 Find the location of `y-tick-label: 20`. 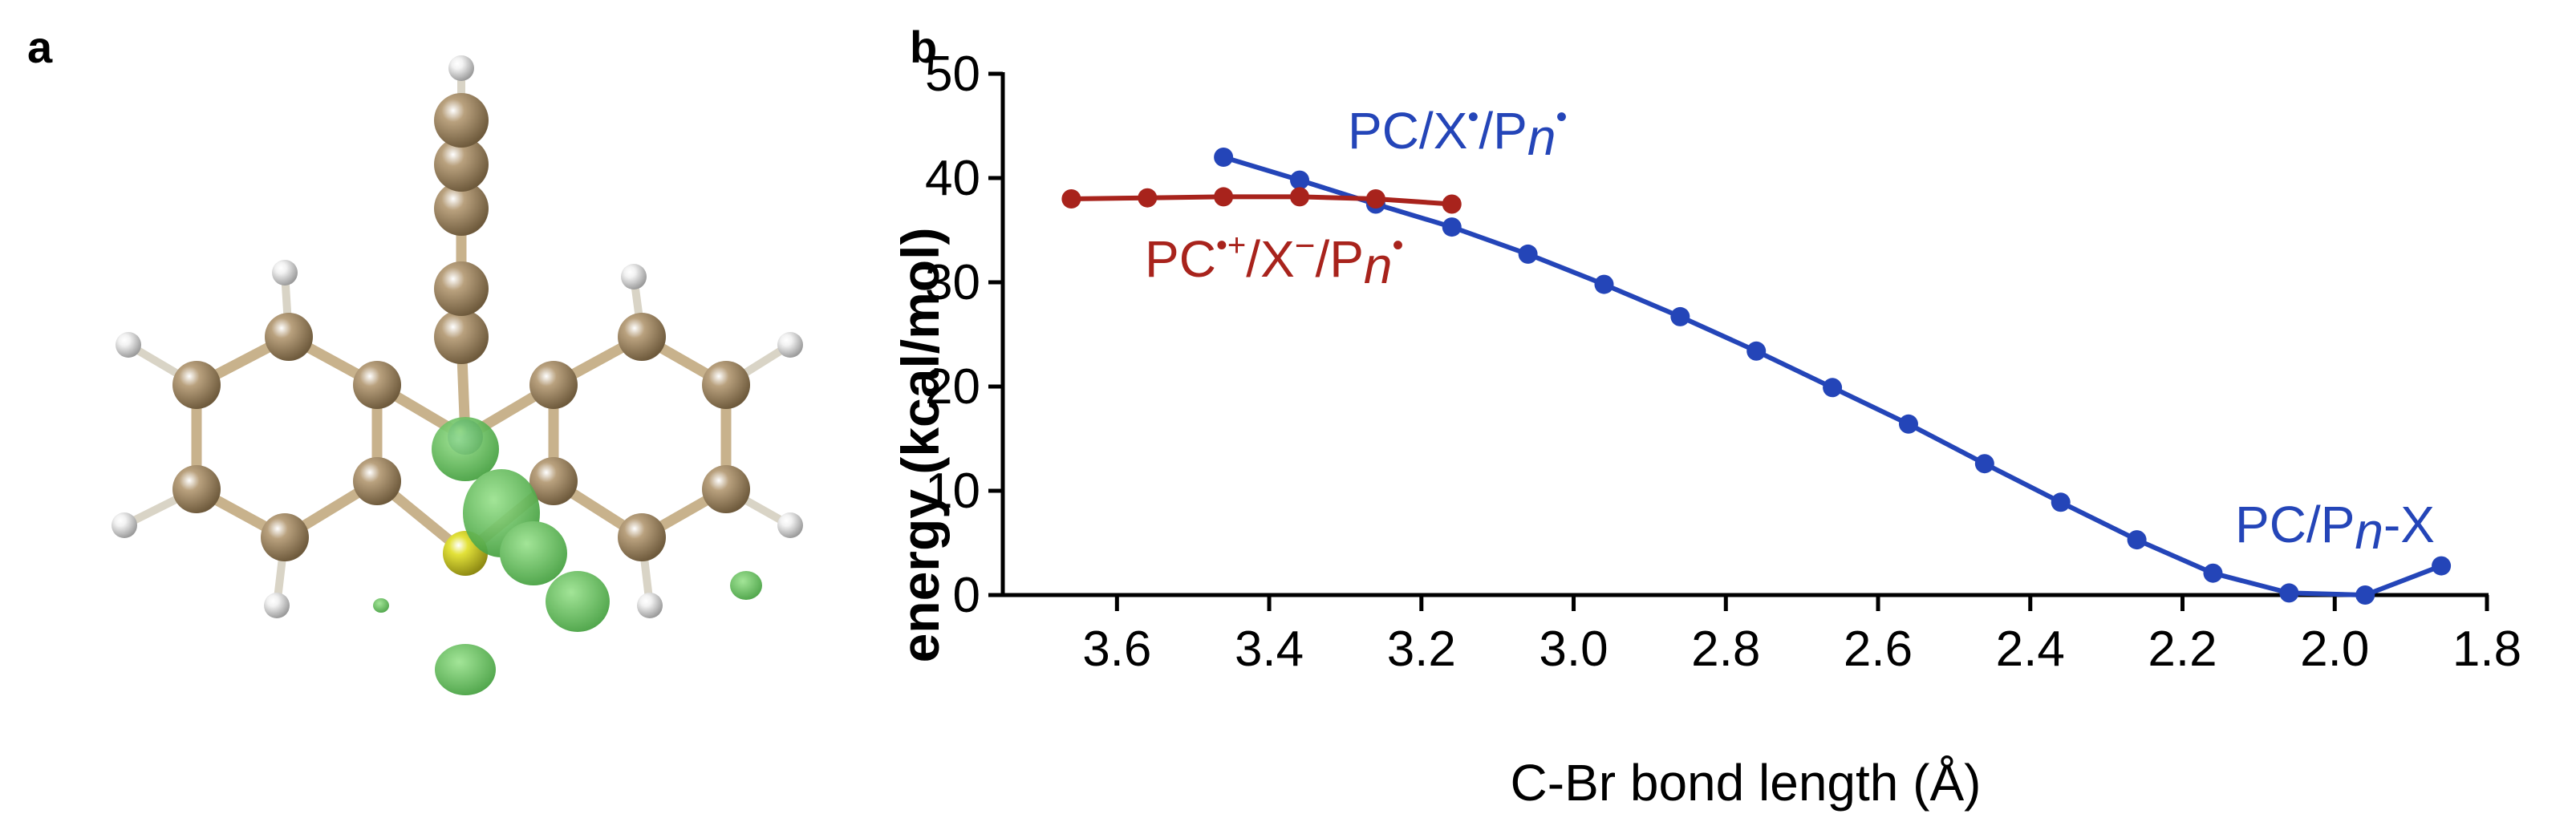

y-tick-label: 20 is located at coordinates (952, 387).